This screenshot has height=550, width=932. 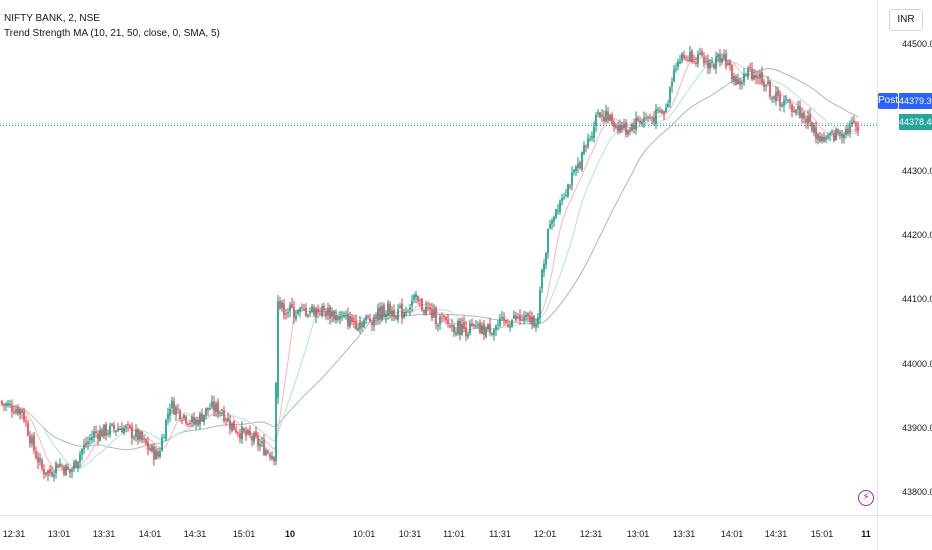 What do you see at coordinates (438, 532) in the screenshot?
I see `time-scale` at bounding box center [438, 532].